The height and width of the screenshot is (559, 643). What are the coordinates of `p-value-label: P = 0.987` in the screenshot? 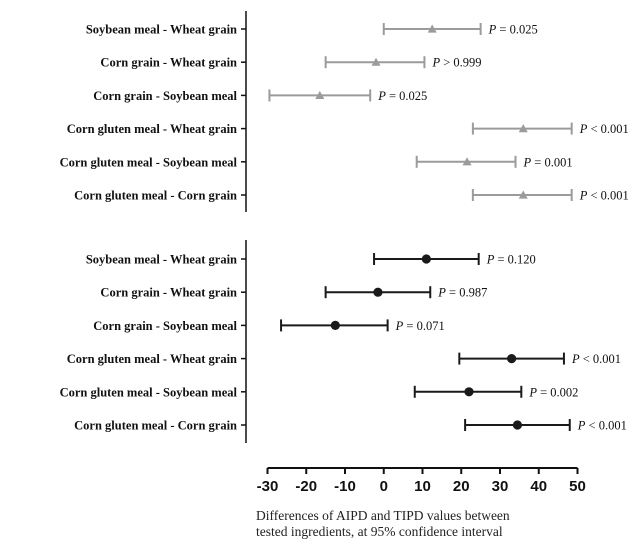 It's located at (462, 293).